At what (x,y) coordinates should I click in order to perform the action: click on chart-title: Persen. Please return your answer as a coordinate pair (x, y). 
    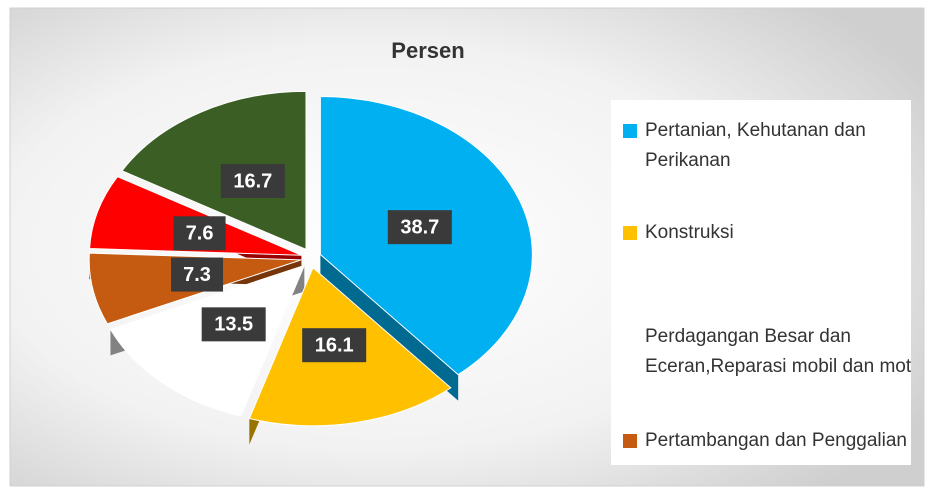
    Looking at the image, I should click on (427, 50).